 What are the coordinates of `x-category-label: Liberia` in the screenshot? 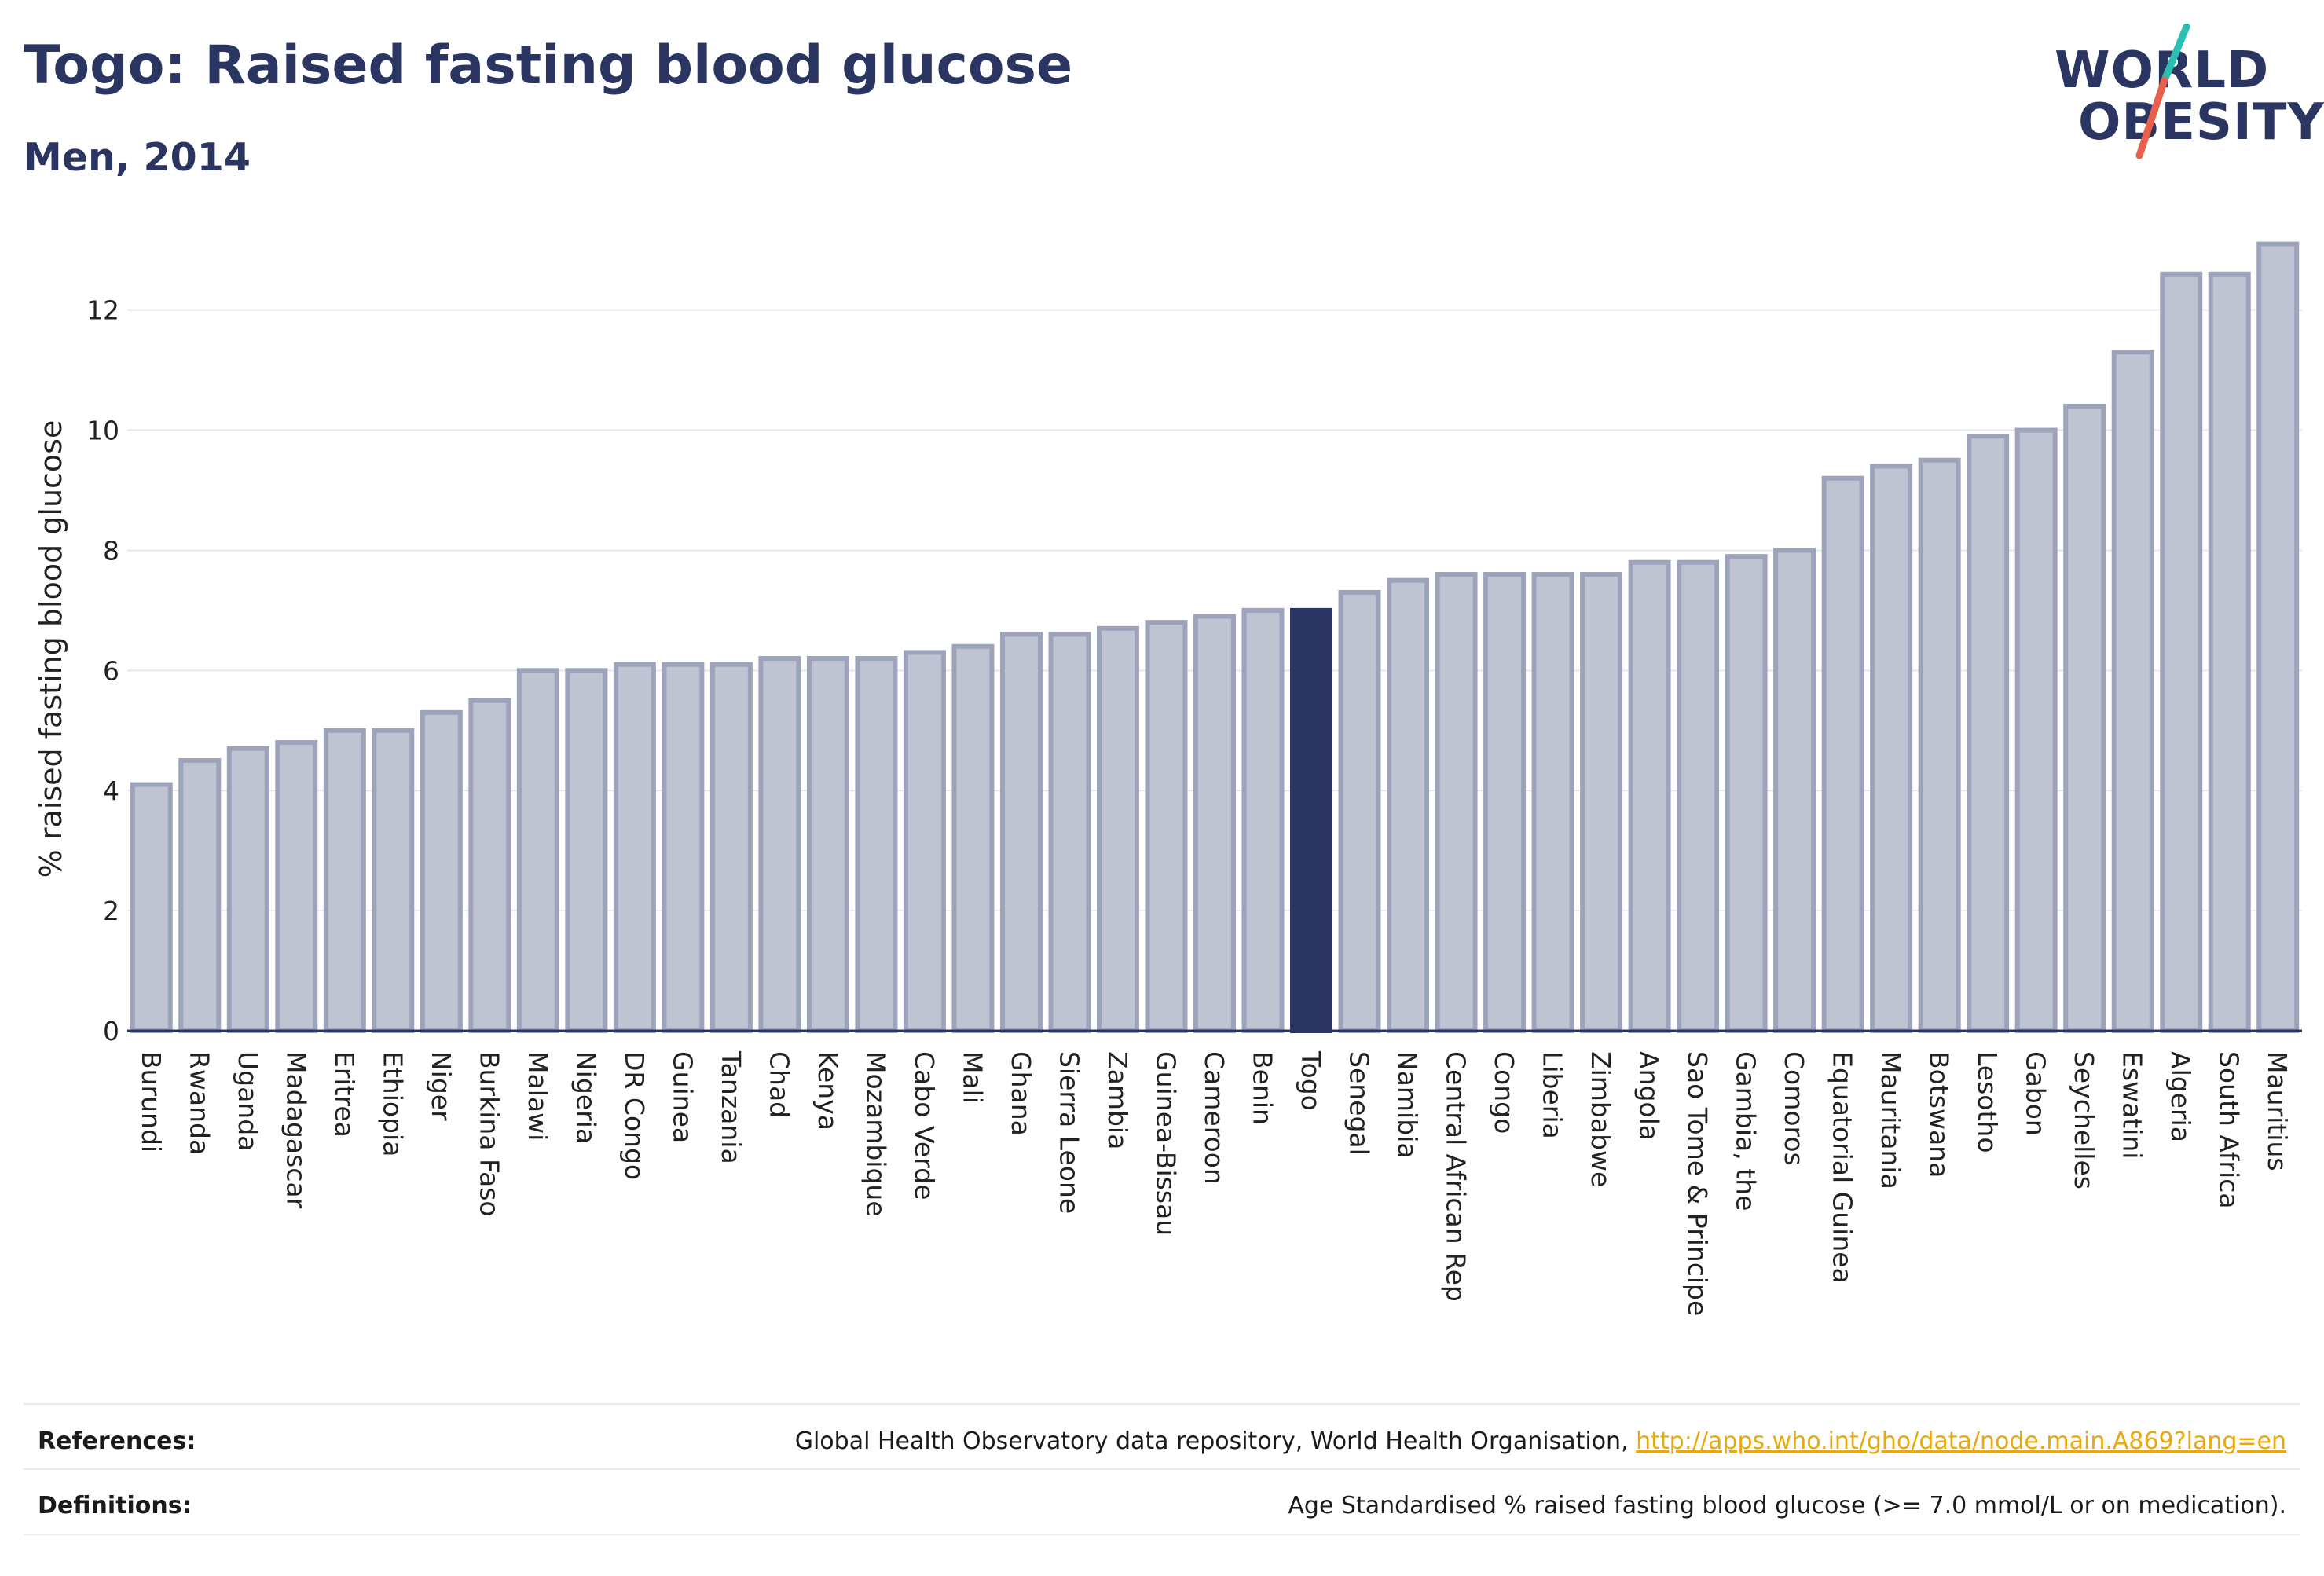 It's located at (1553, 1095).